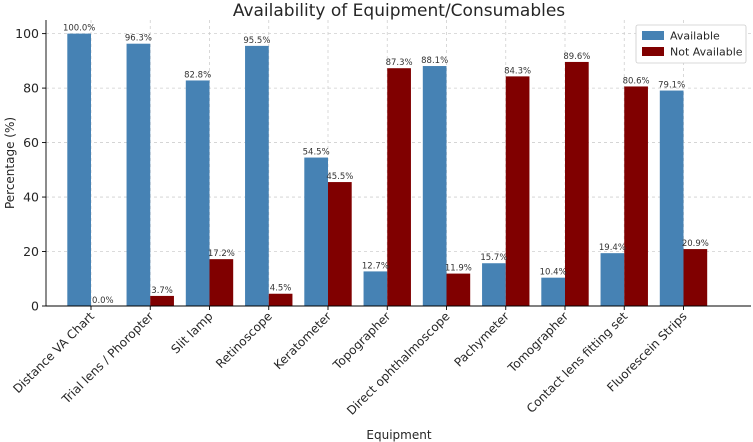 The height and width of the screenshot is (442, 753). I want to click on data-label-not-available: 3.7%, so click(162, 291).